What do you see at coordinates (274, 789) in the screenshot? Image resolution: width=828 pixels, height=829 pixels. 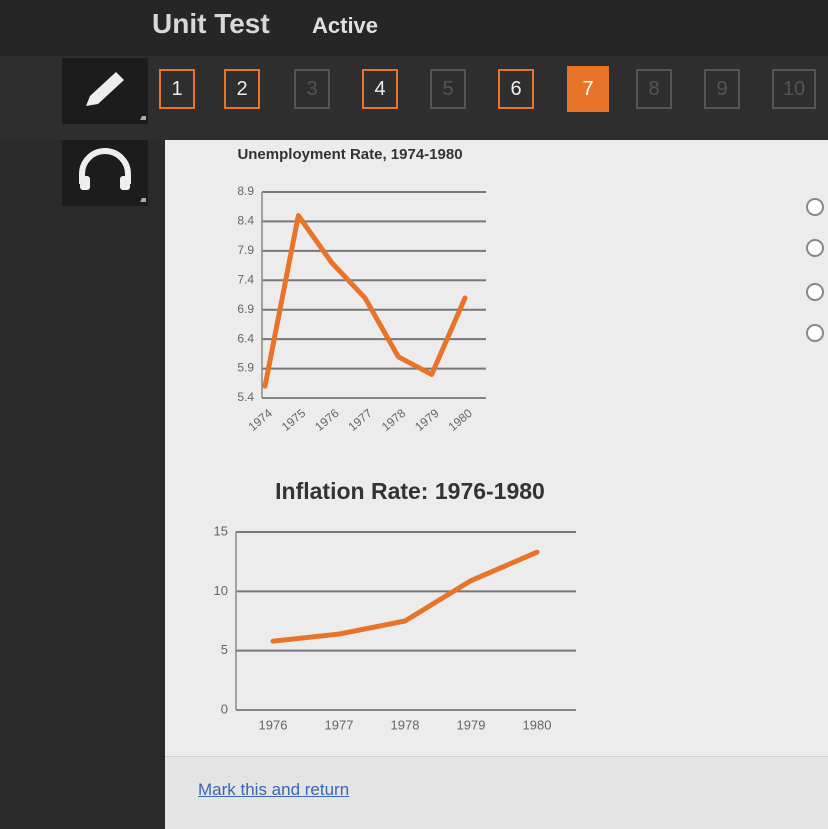 I see `mark-link: Mark this and return` at bounding box center [274, 789].